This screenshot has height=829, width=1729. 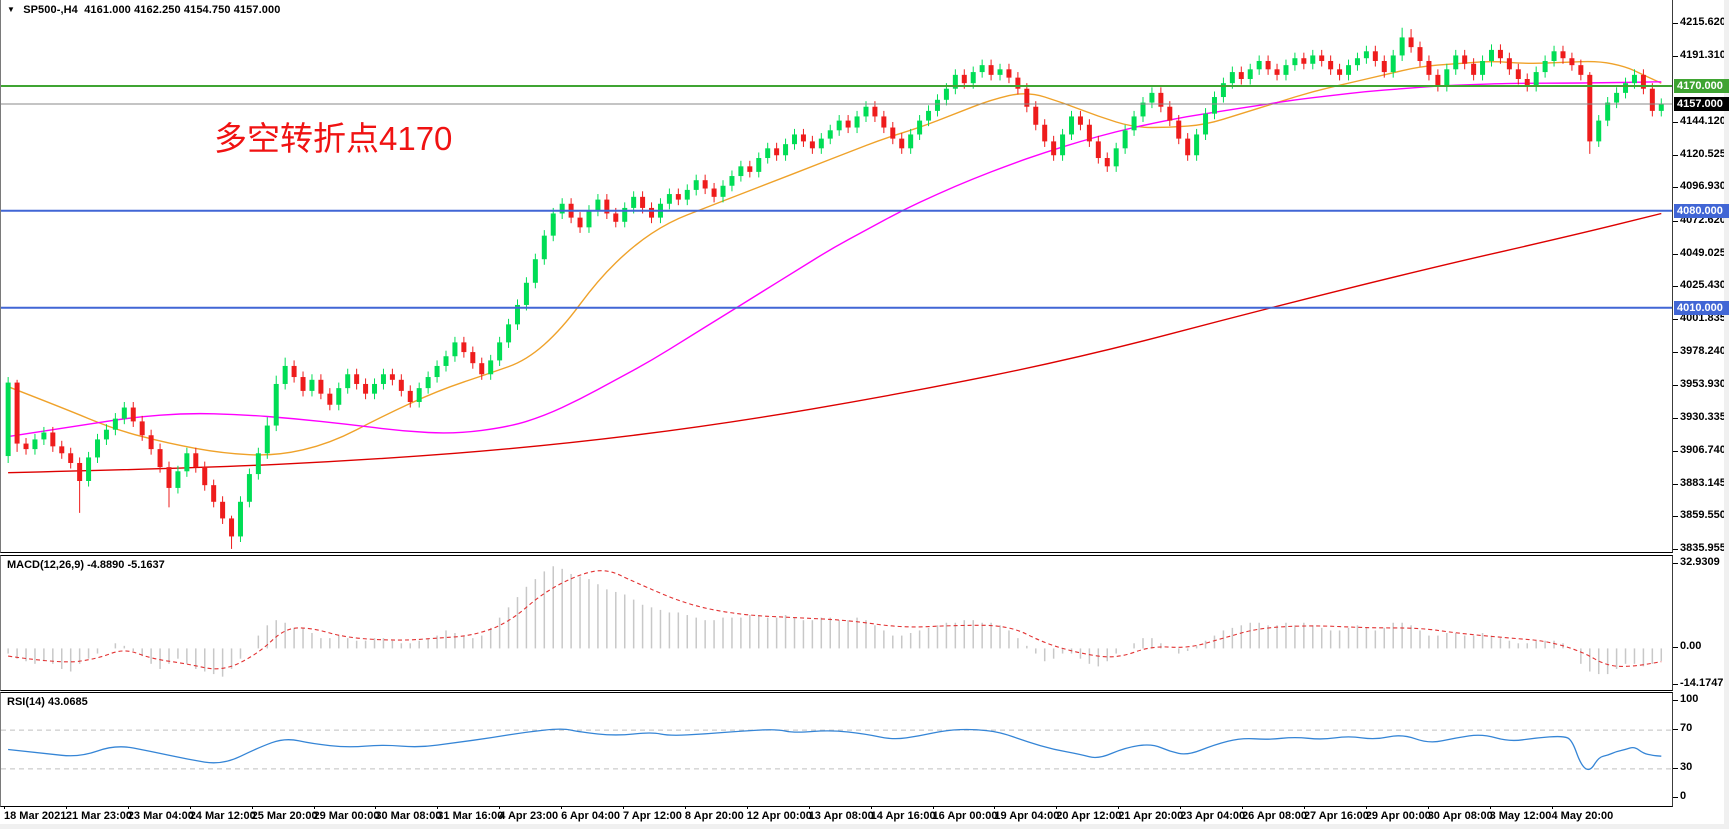 I want to click on time-label: 6 Apr 04:00, so click(x=590, y=814).